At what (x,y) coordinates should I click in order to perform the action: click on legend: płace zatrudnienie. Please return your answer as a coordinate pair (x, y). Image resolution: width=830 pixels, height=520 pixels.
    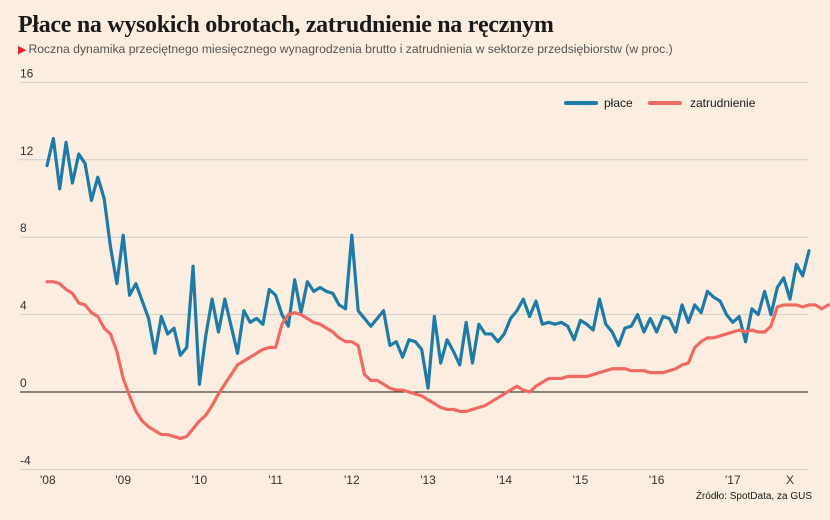
    Looking at the image, I should click on (660, 103).